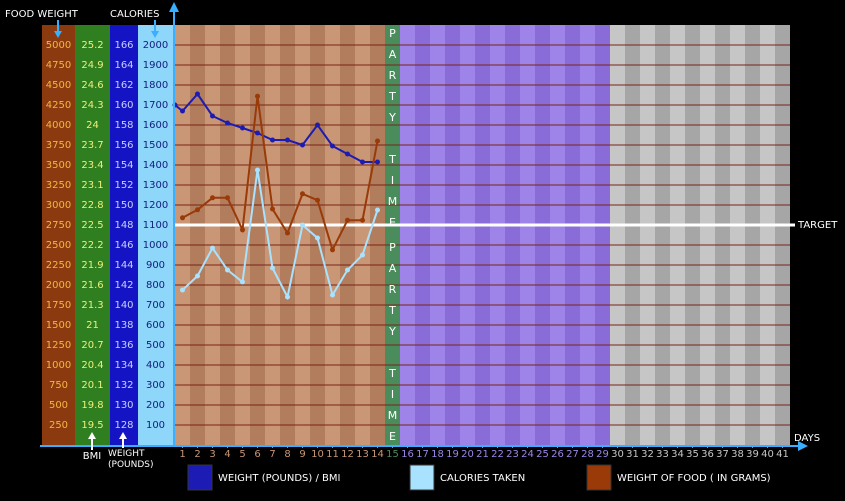 The width and height of the screenshot is (845, 501). Describe the element at coordinates (407, 454) in the screenshot. I see `x-tick-label: 16` at that location.